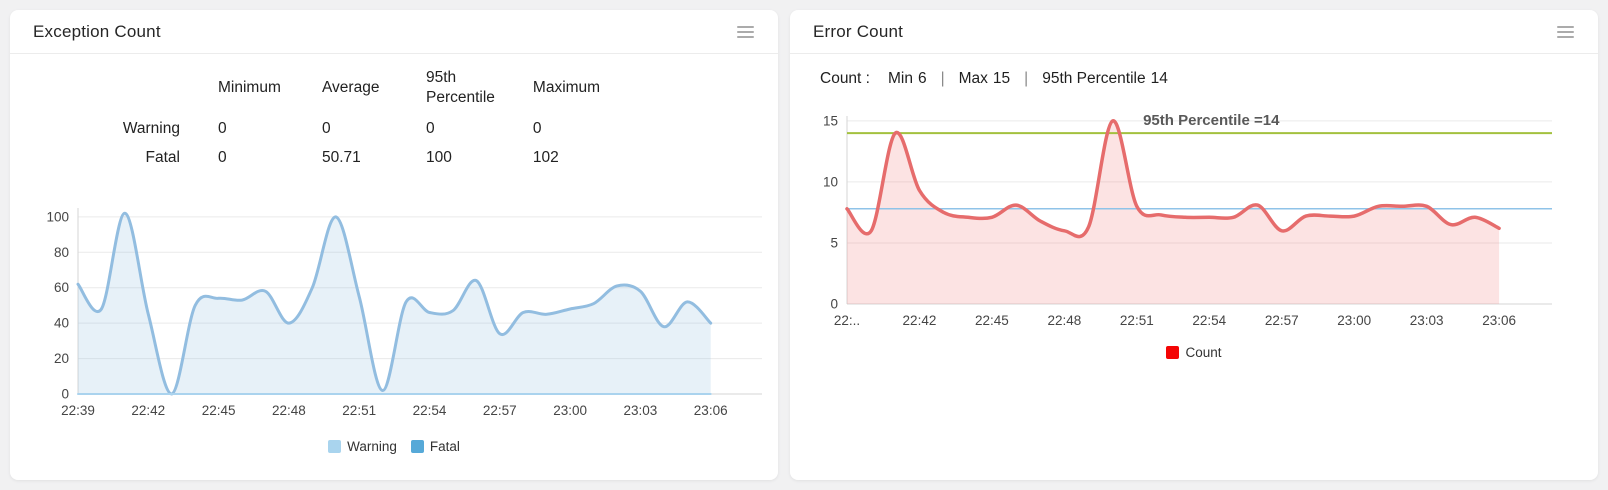  I want to click on summary-max-label: Max, so click(973, 78).